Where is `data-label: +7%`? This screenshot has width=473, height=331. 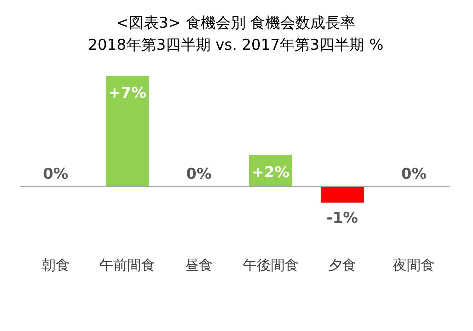 data-label: +7% is located at coordinates (127, 93).